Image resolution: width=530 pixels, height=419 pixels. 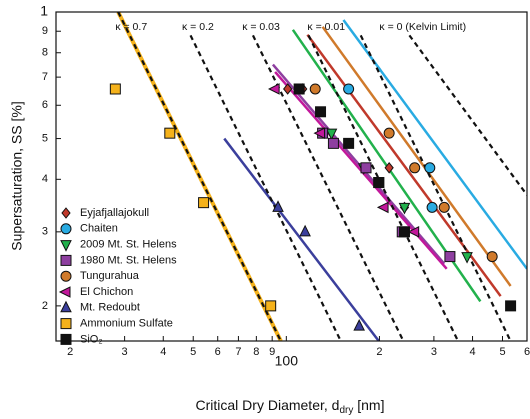 What do you see at coordinates (91, 339) in the screenshot?
I see `legend-label: SiO₂` at bounding box center [91, 339].